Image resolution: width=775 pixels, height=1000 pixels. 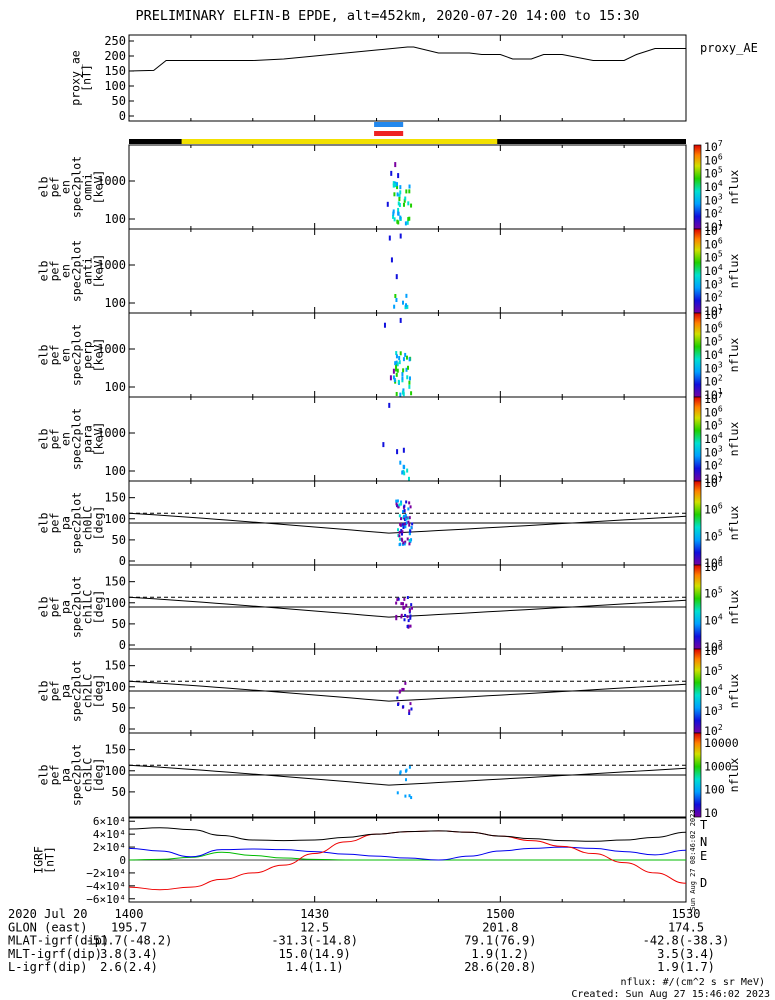 What do you see at coordinates (129, 954) in the screenshot?
I see `footer-value: 3.8(3.4)` at bounding box center [129, 954].